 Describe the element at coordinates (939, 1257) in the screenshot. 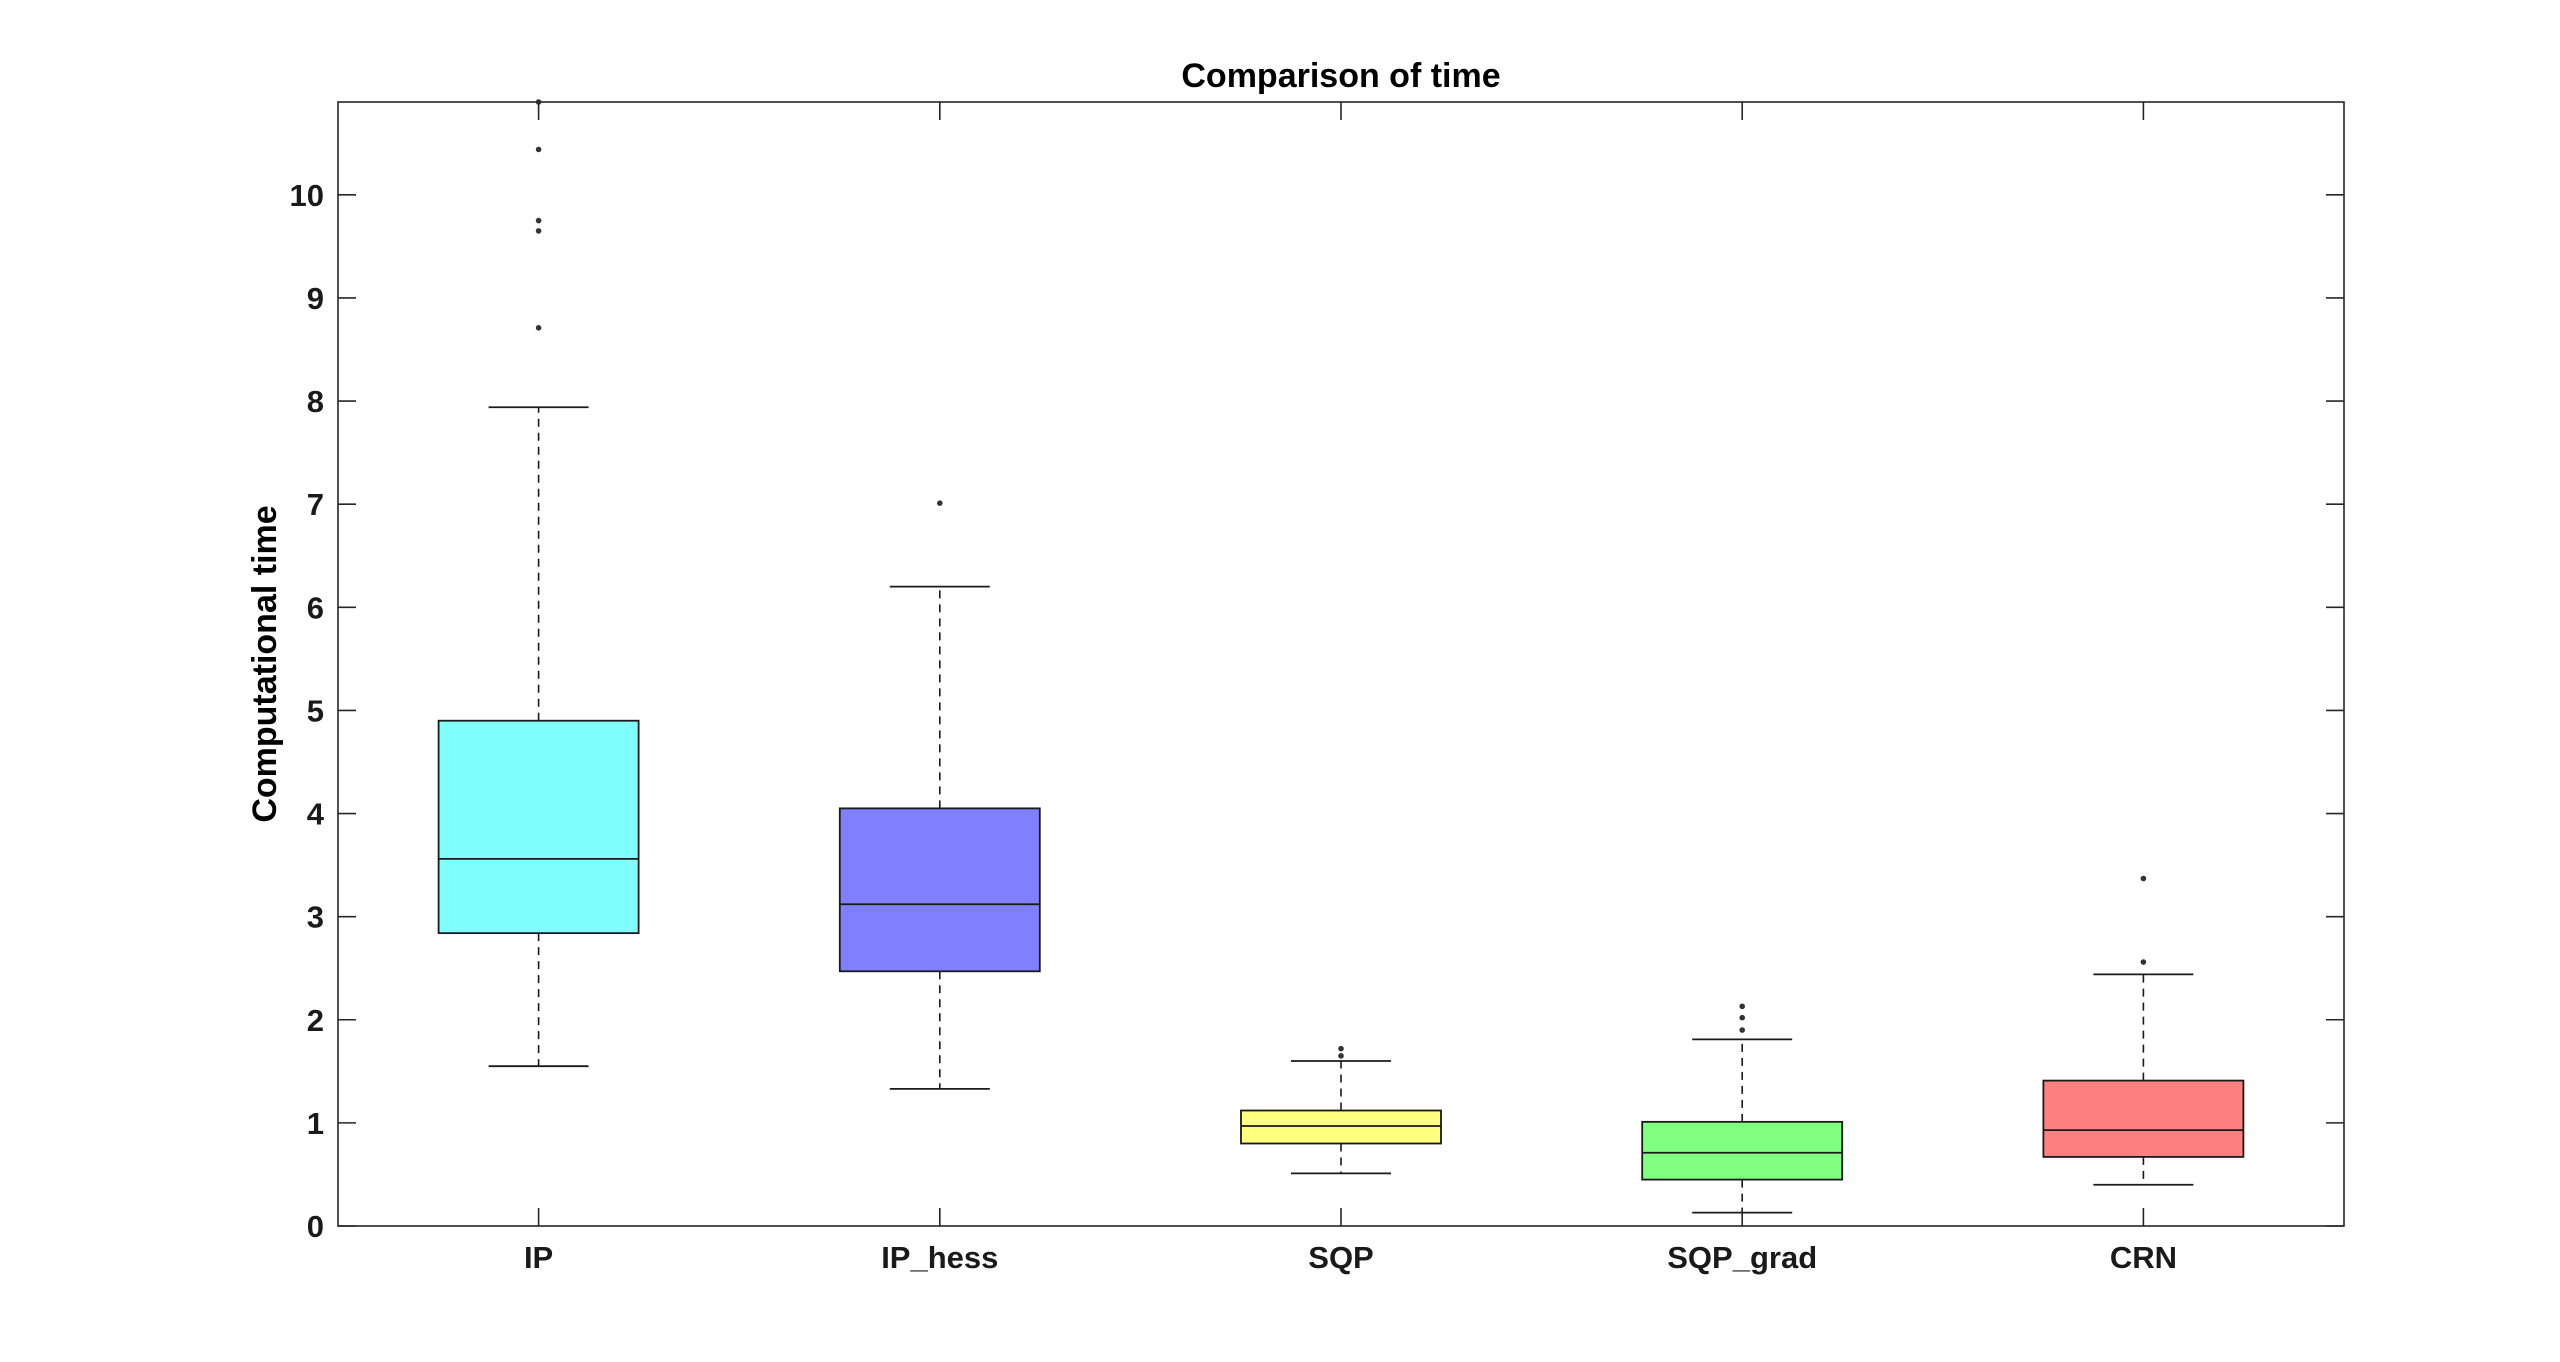

I see `x-tick-label: IP_hess` at that location.